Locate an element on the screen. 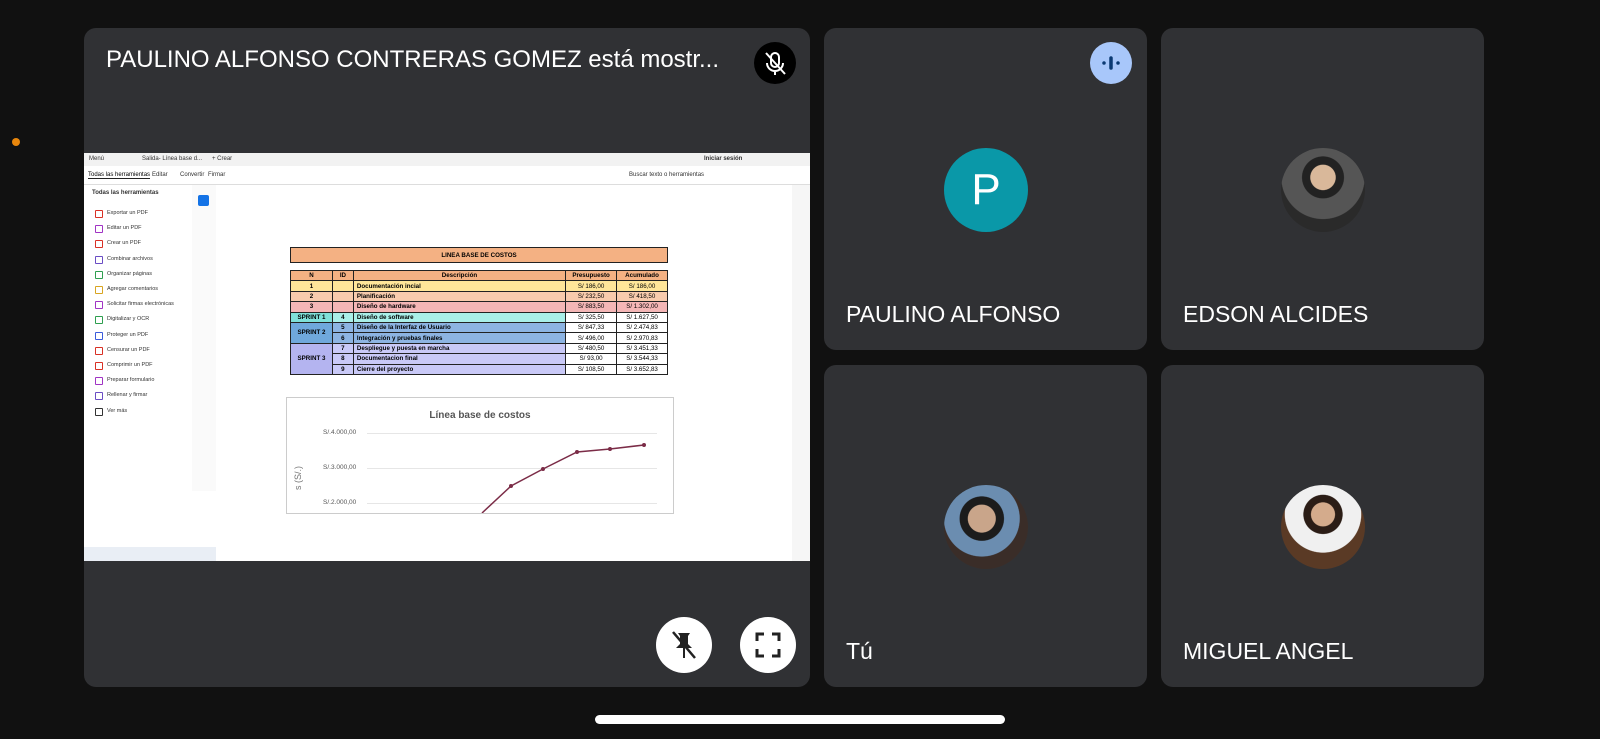  fullscreen-button is located at coordinates (768, 645).